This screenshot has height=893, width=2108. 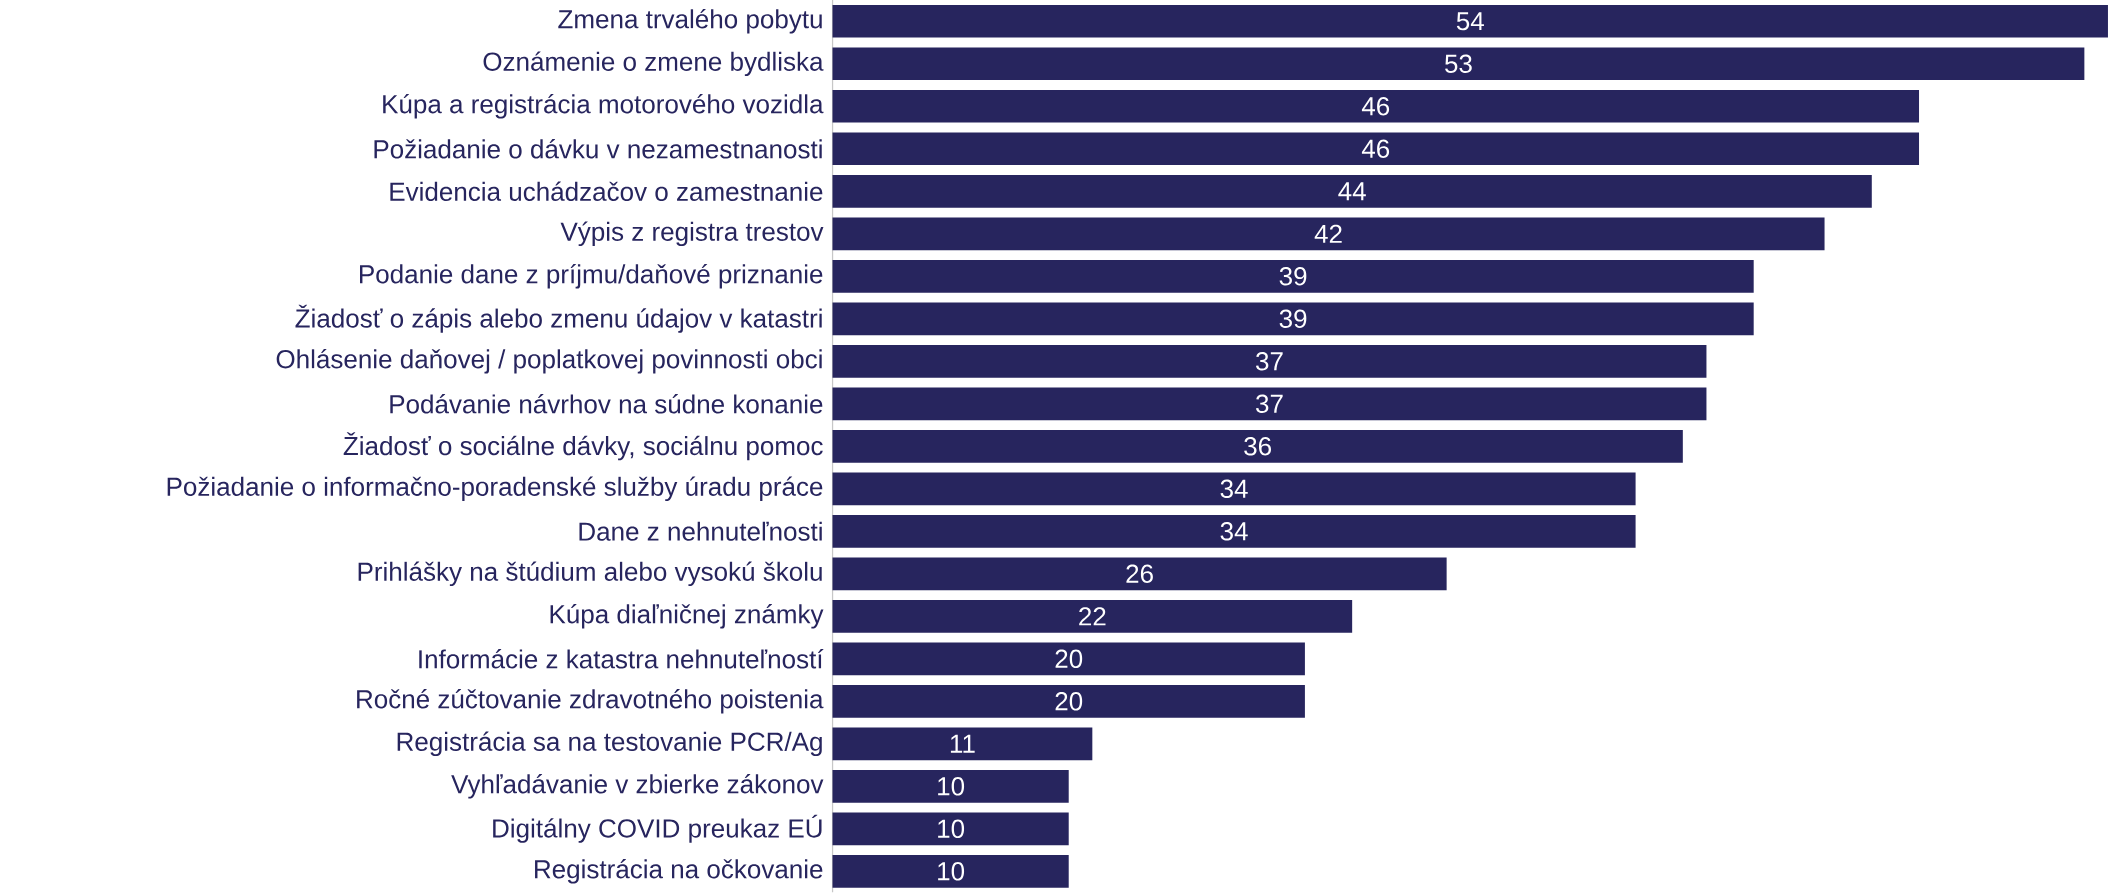 I want to click on y-tick-label: Prihlášky na štúdium alebo vysokú školu, so click(x=590, y=574).